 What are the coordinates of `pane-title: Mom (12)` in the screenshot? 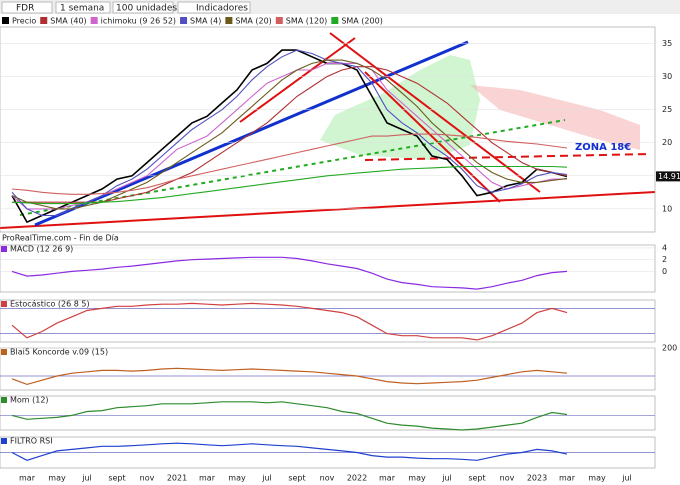 It's located at (29, 400).